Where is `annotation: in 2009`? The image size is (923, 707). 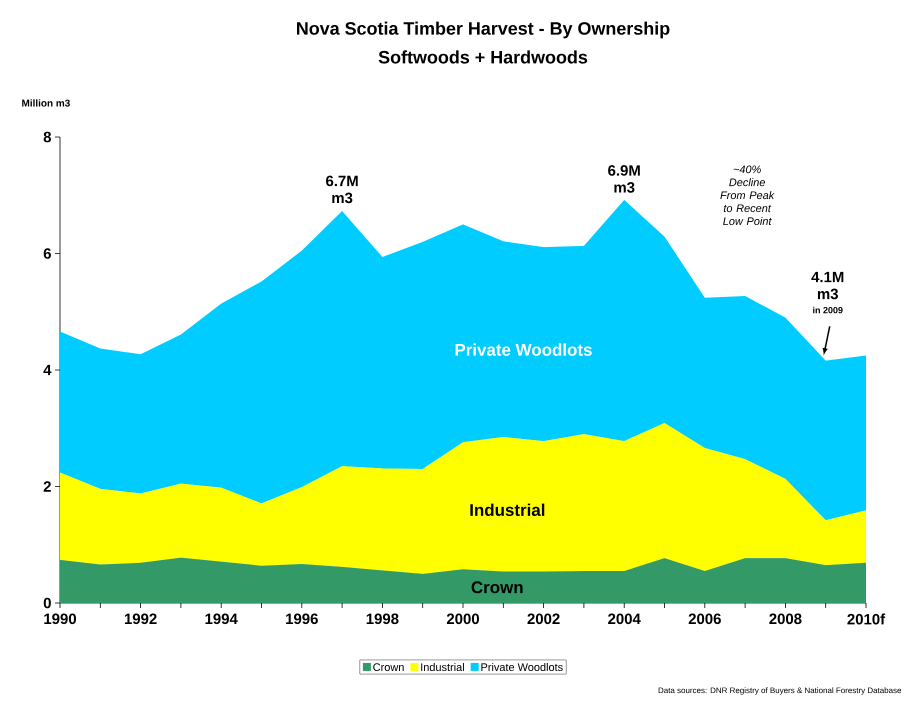 annotation: in 2009 is located at coordinates (828, 310).